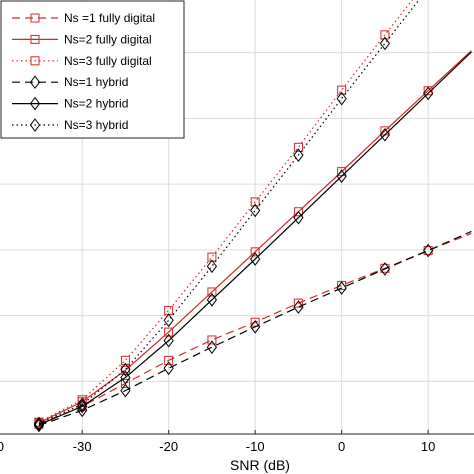  I want to click on legend-label: Ns=1 hybrid, so click(96, 82).